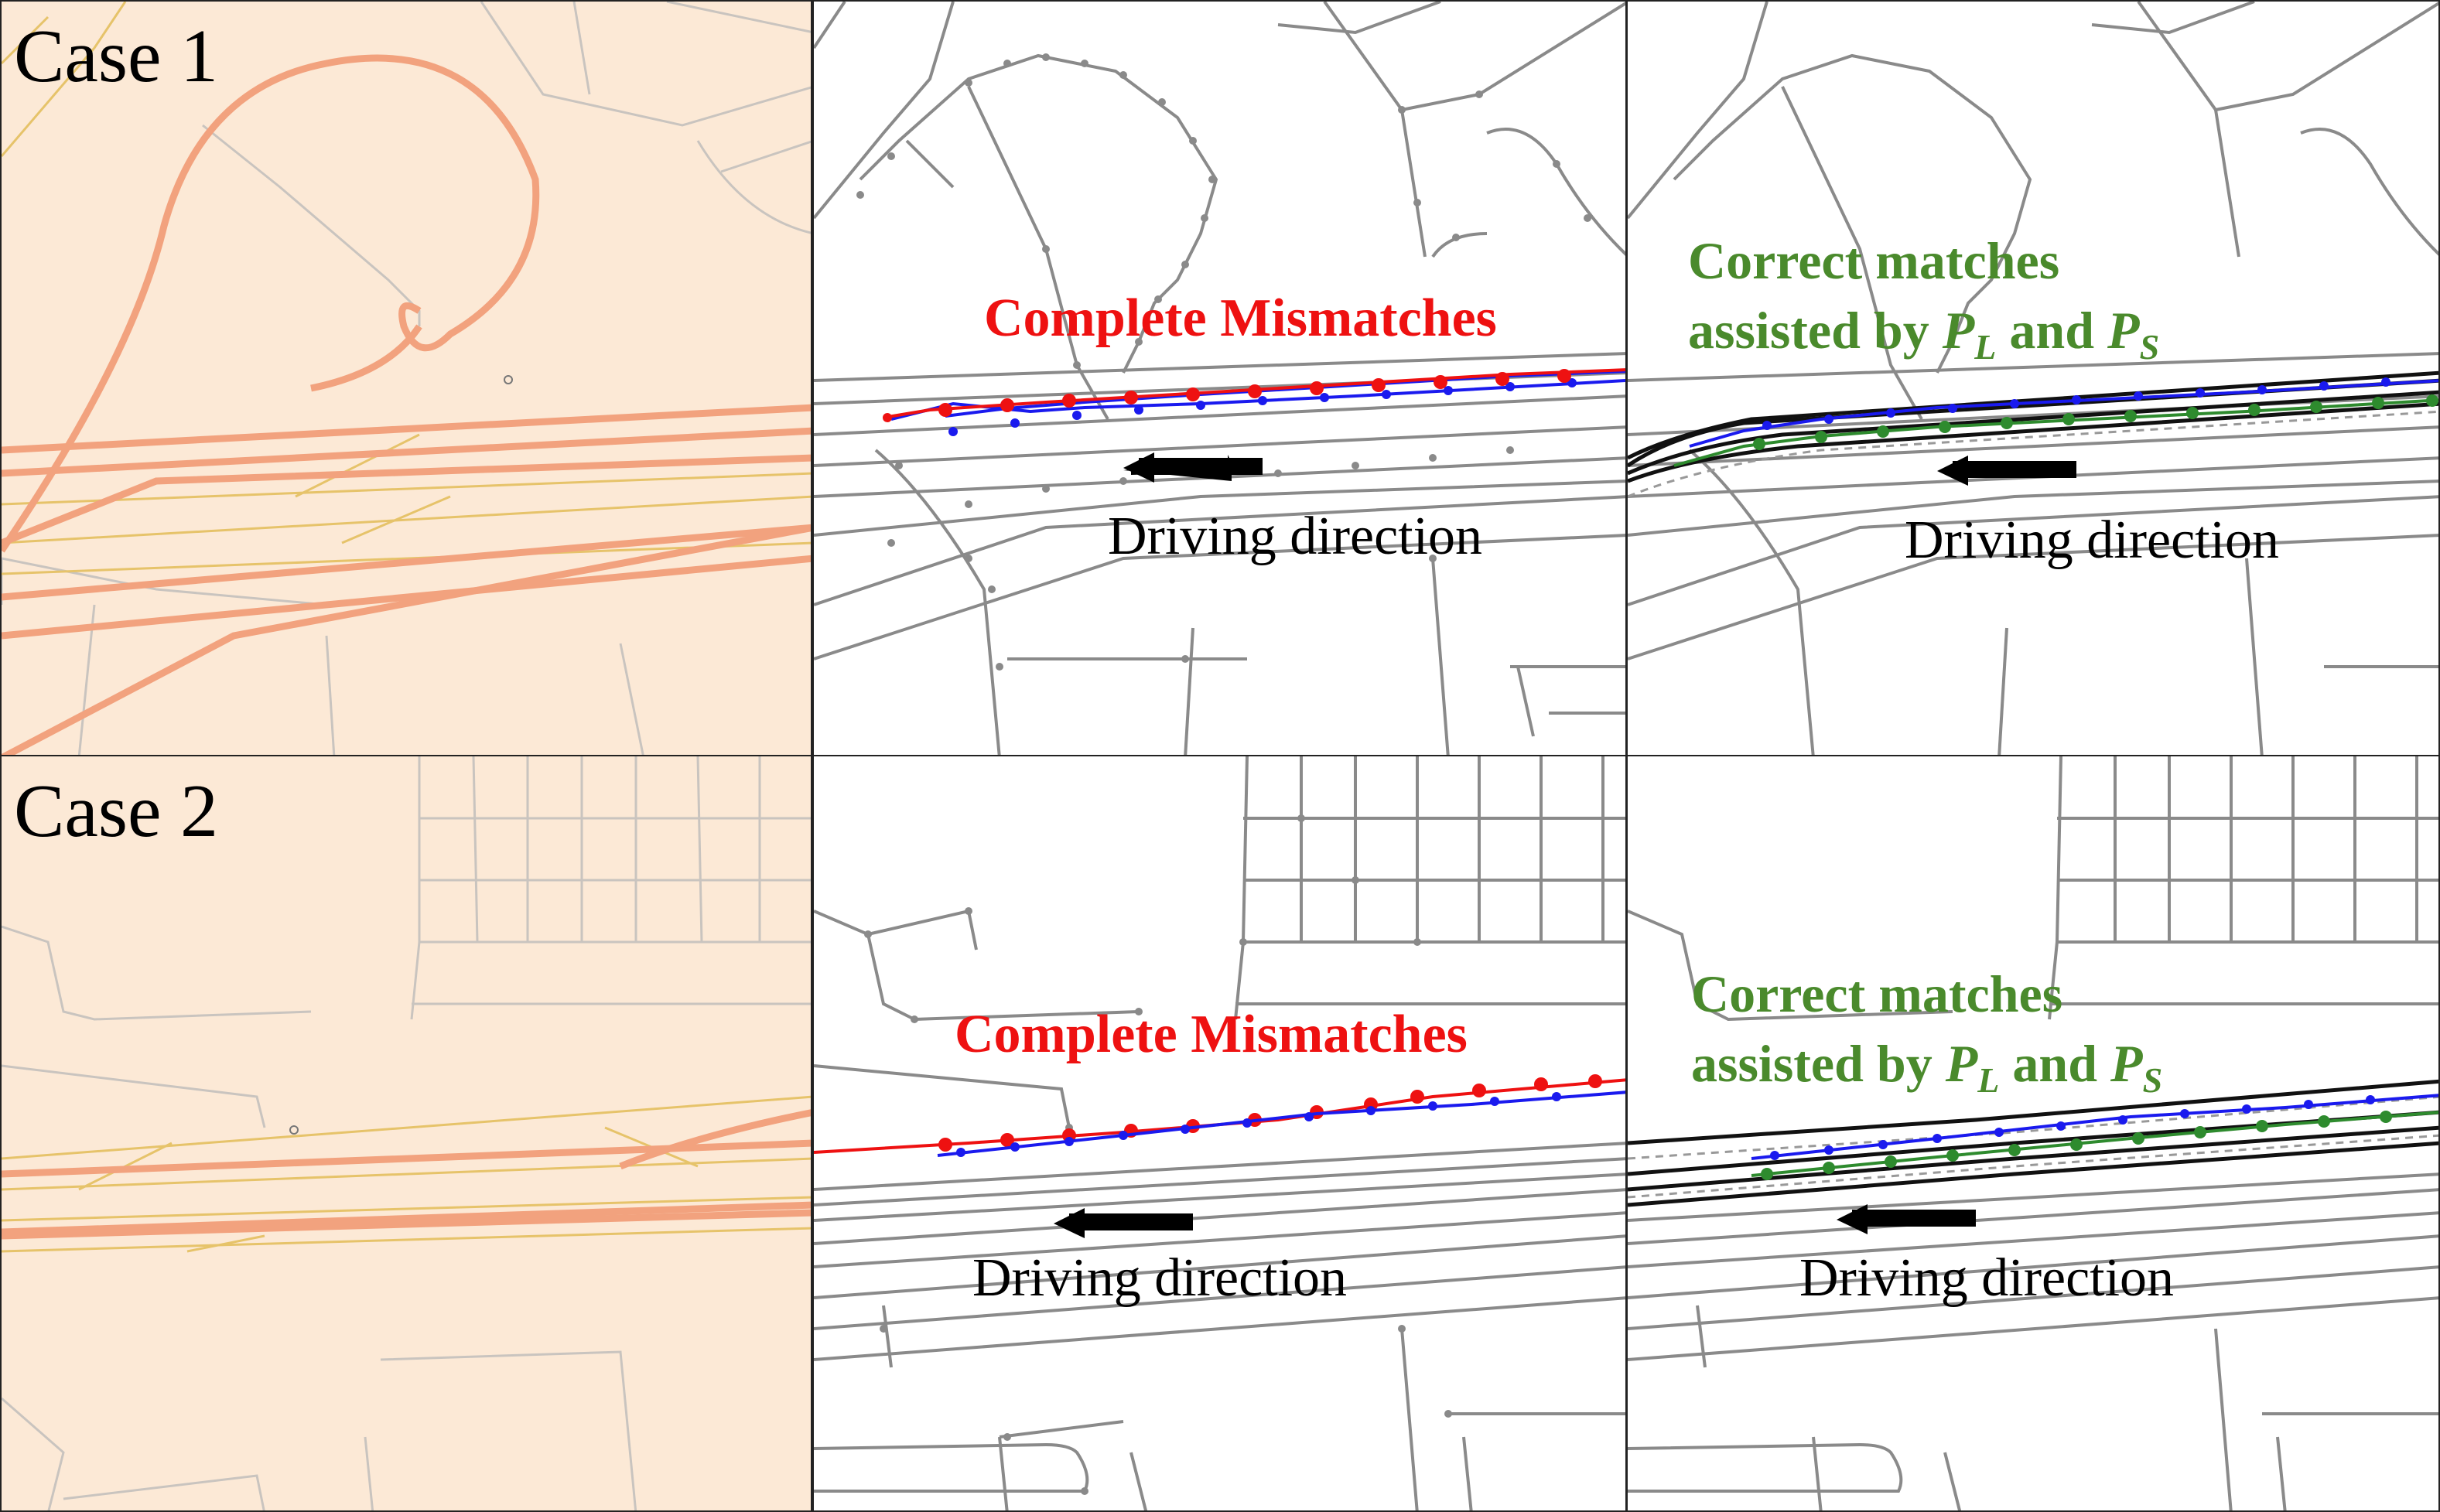 This screenshot has height=1512, width=2440. Describe the element at coordinates (116, 811) in the screenshot. I see `case-label: Case 2` at that location.